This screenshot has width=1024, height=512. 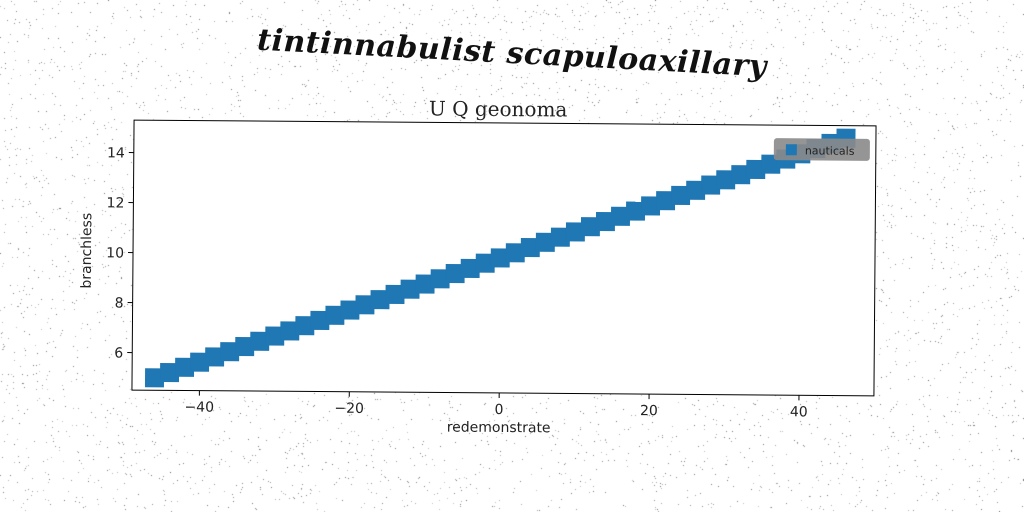 I want to click on x-axis: −40 −20 0 20 40, so click(x=496, y=405).